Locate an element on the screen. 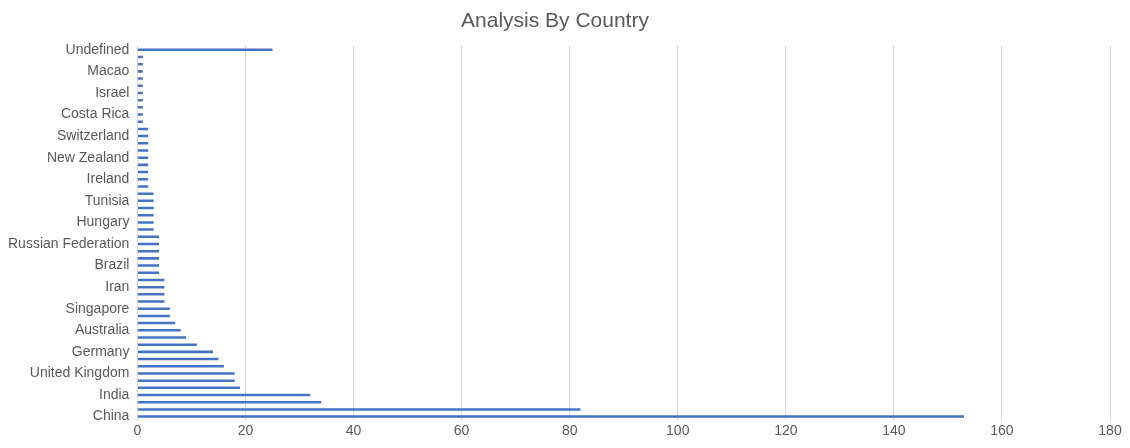  x-tick-label: 60 is located at coordinates (461, 430).